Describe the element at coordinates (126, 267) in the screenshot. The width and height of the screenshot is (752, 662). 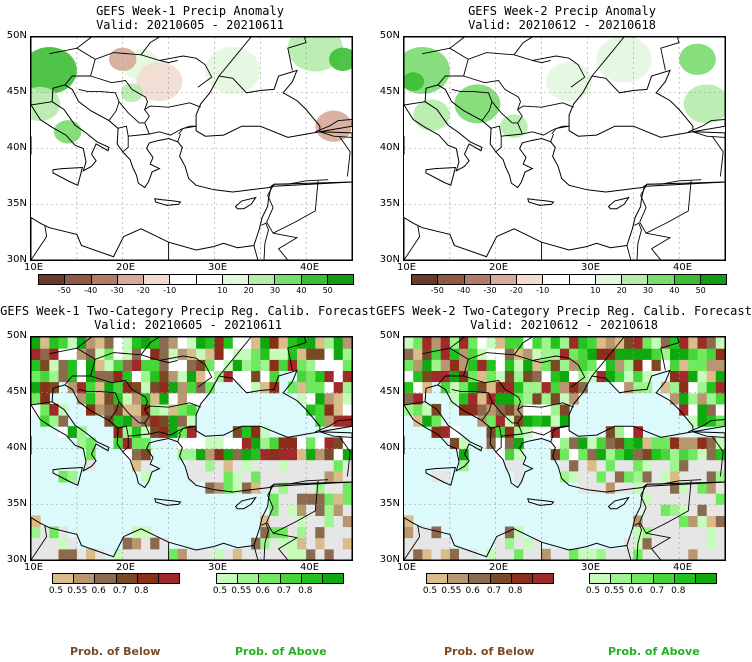
I see `longitude-label: 20E` at that location.